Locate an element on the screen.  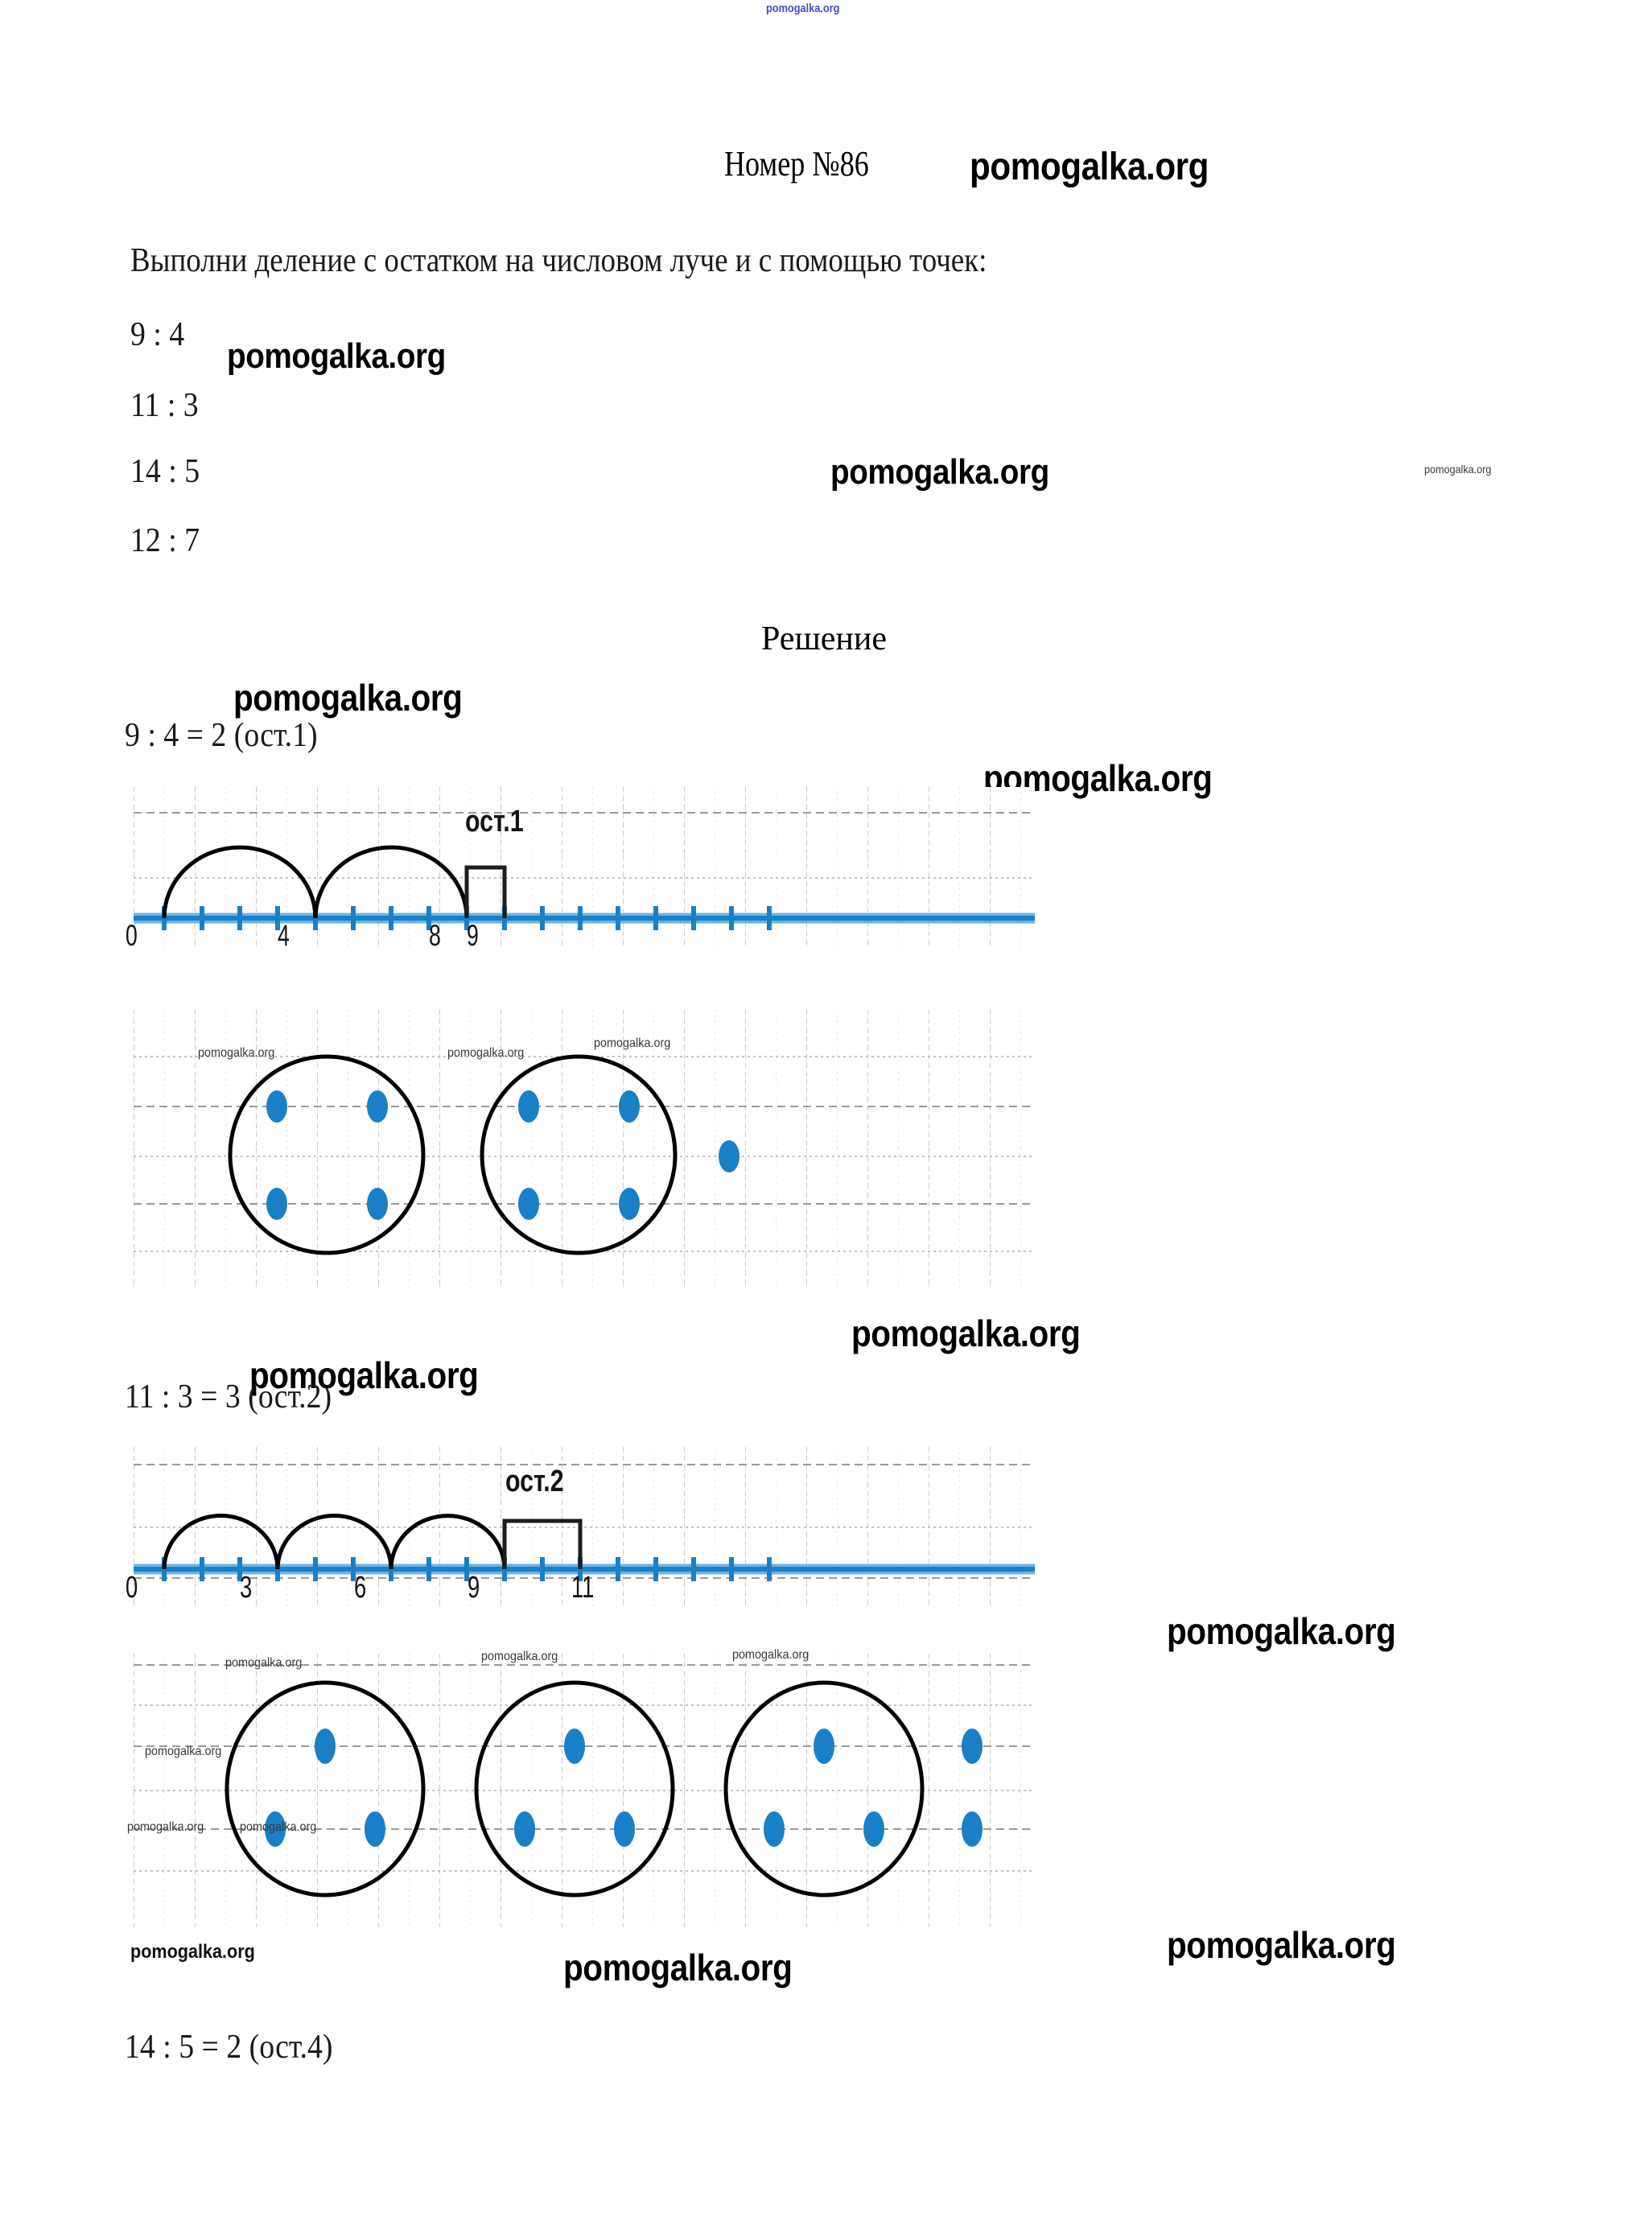
axis-tick-label2-3: 9 is located at coordinates (474, 1588).